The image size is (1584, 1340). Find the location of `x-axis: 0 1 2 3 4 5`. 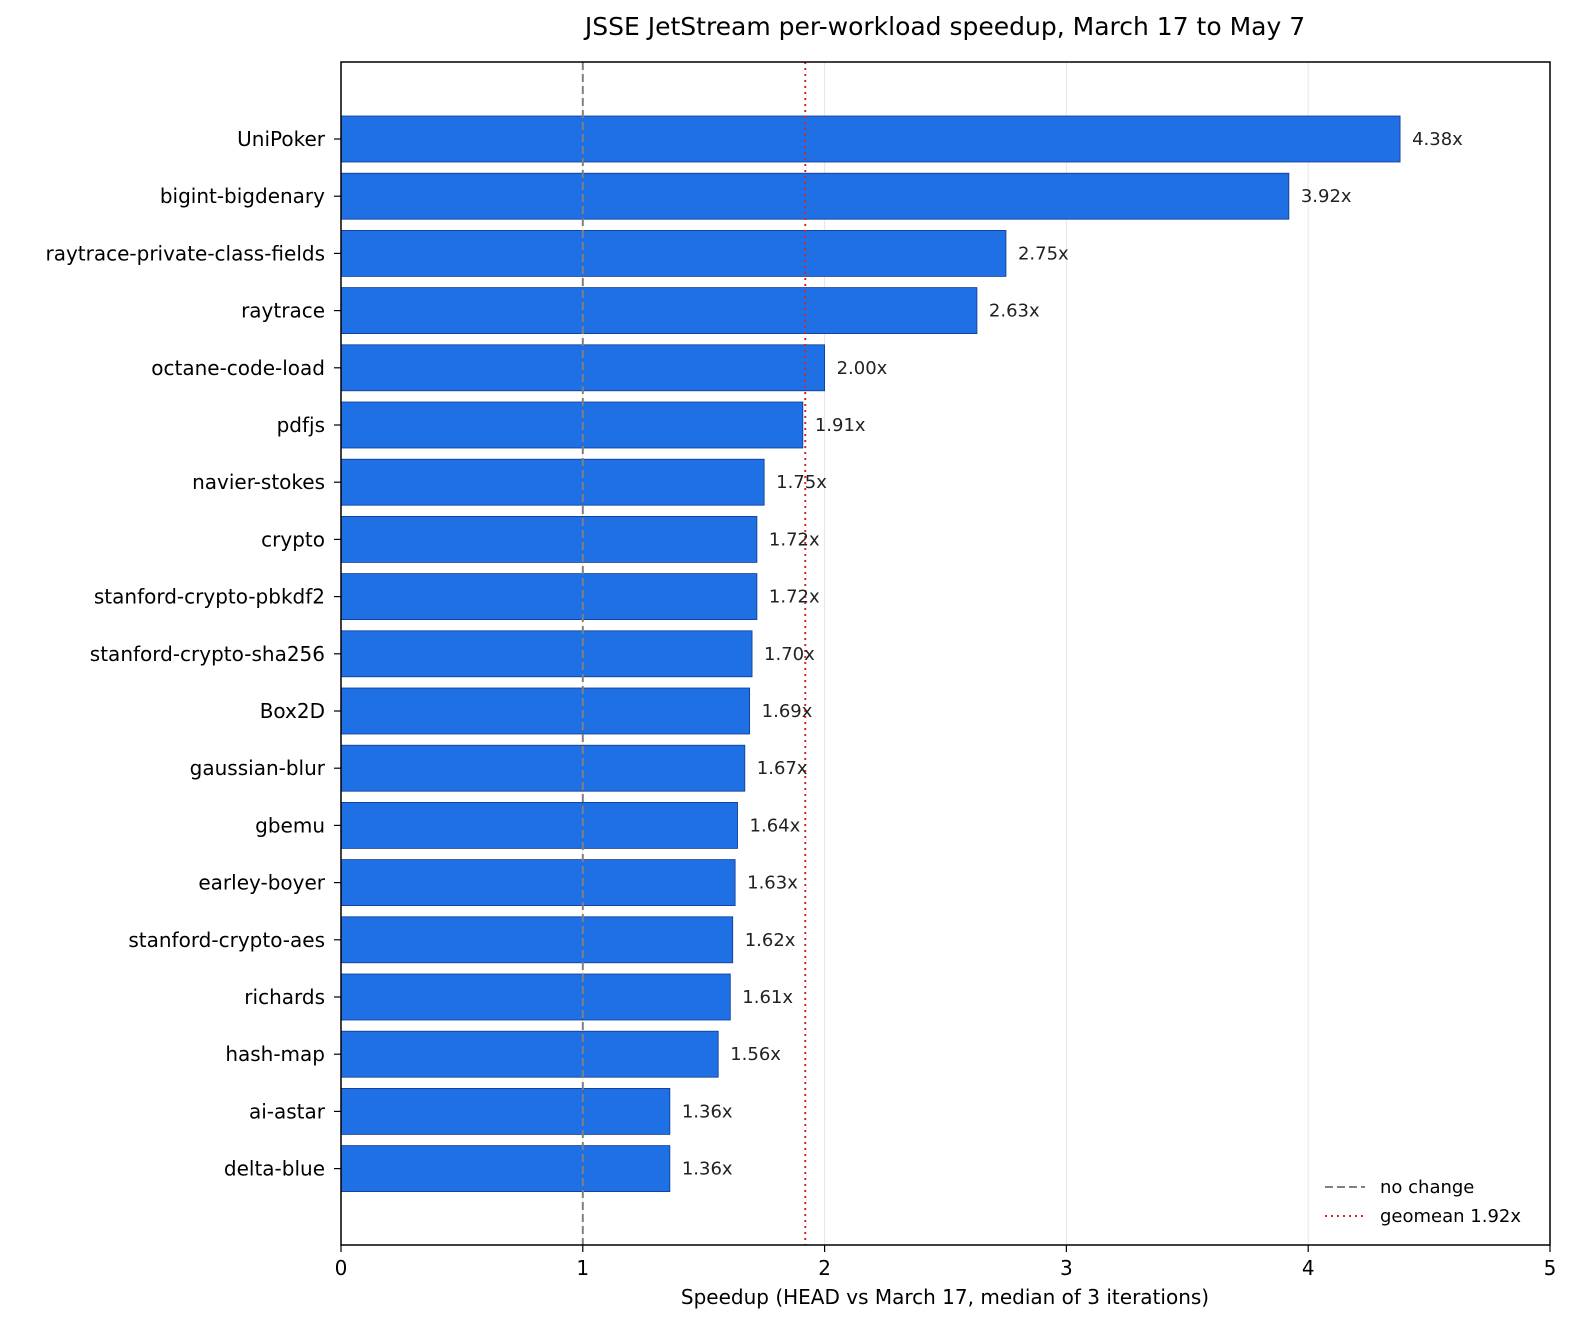

x-axis: 0 1 2 3 4 5 is located at coordinates (946, 1262).